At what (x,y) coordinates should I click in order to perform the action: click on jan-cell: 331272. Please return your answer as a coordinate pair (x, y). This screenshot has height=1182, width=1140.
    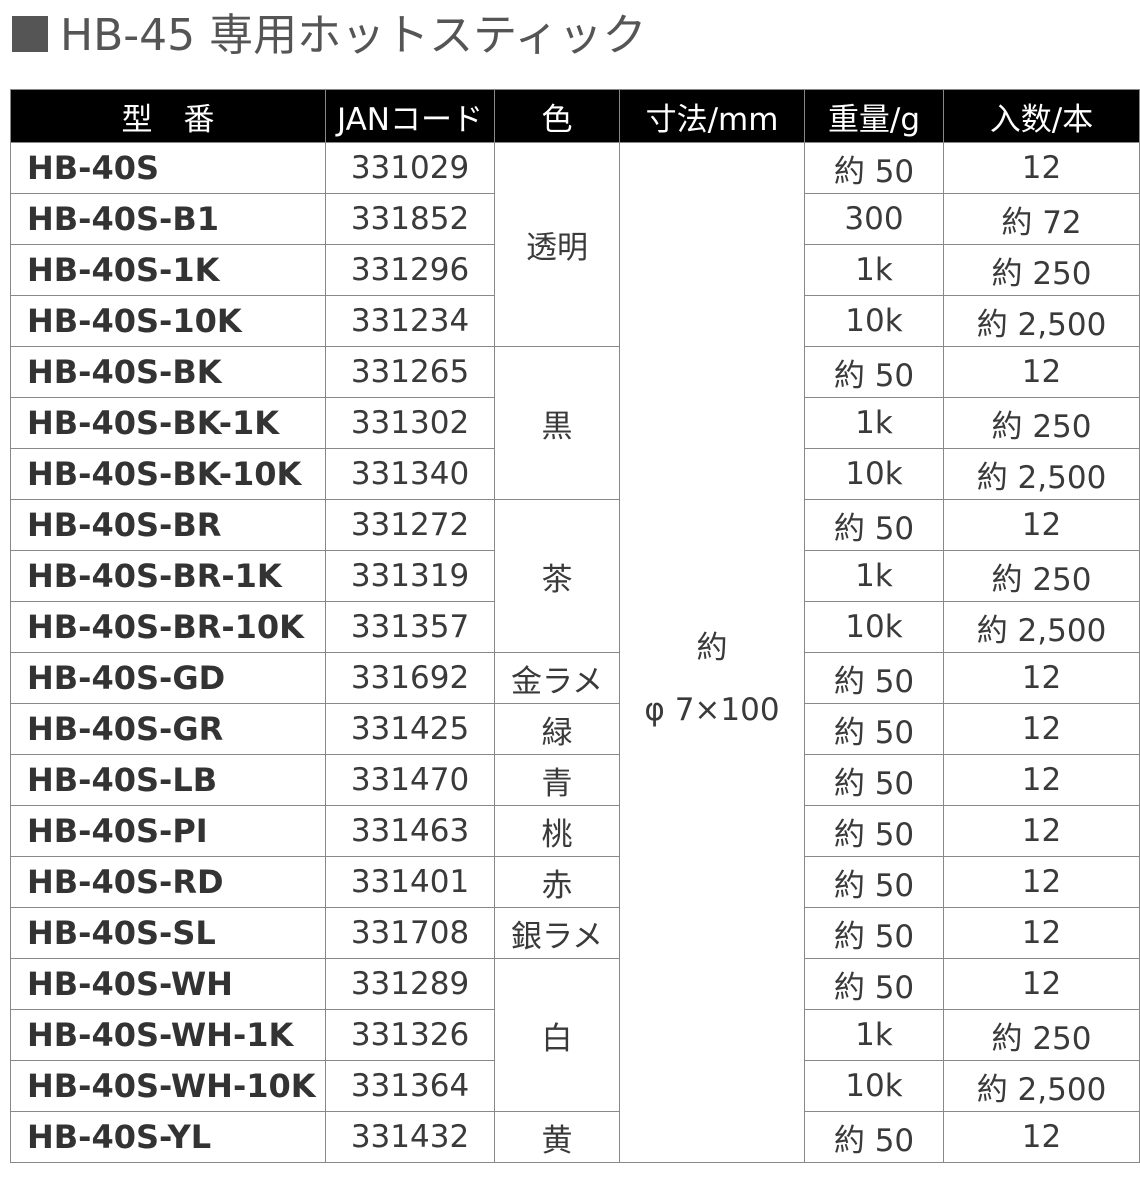
    Looking at the image, I should click on (410, 525).